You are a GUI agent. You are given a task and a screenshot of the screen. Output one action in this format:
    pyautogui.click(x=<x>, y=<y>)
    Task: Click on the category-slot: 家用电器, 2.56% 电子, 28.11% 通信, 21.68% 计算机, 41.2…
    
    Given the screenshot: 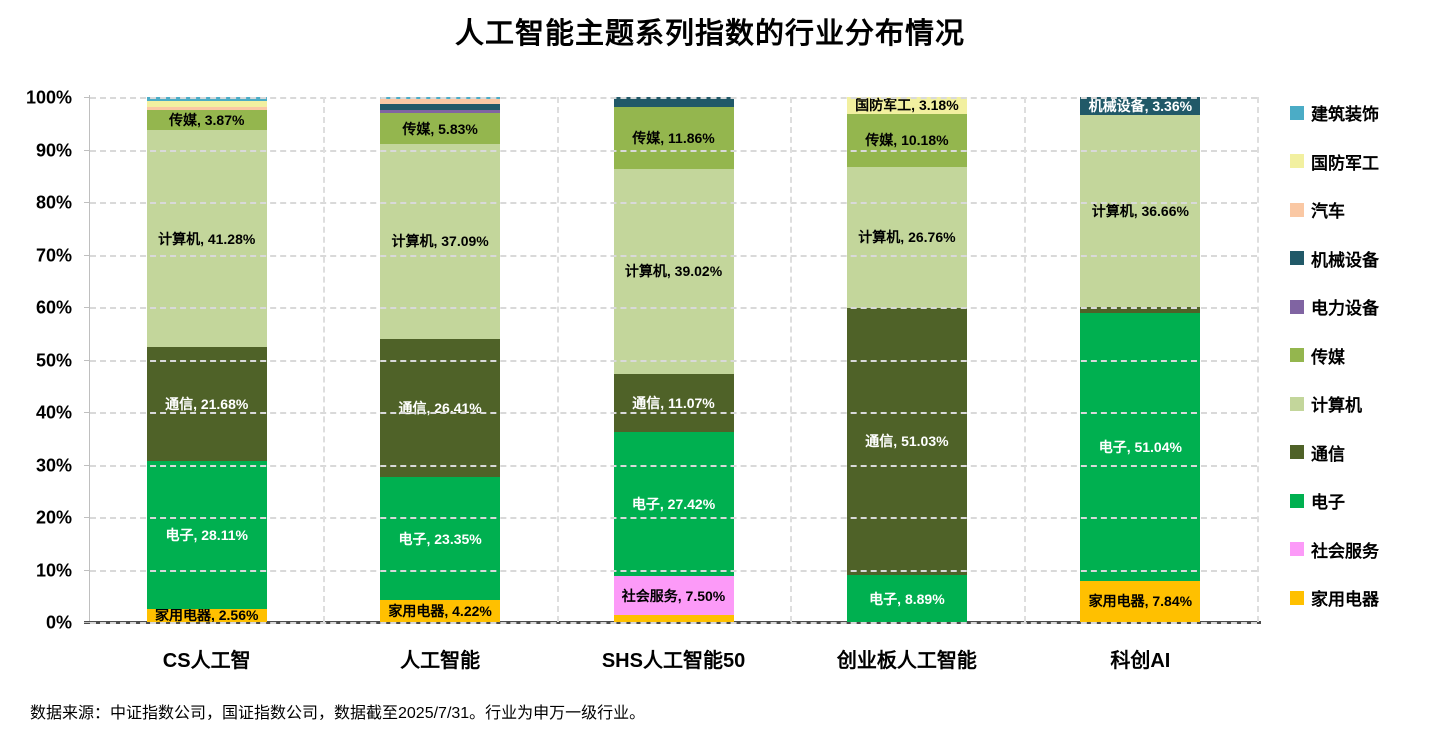 What is the action you would take?
    pyautogui.click(x=206, y=359)
    